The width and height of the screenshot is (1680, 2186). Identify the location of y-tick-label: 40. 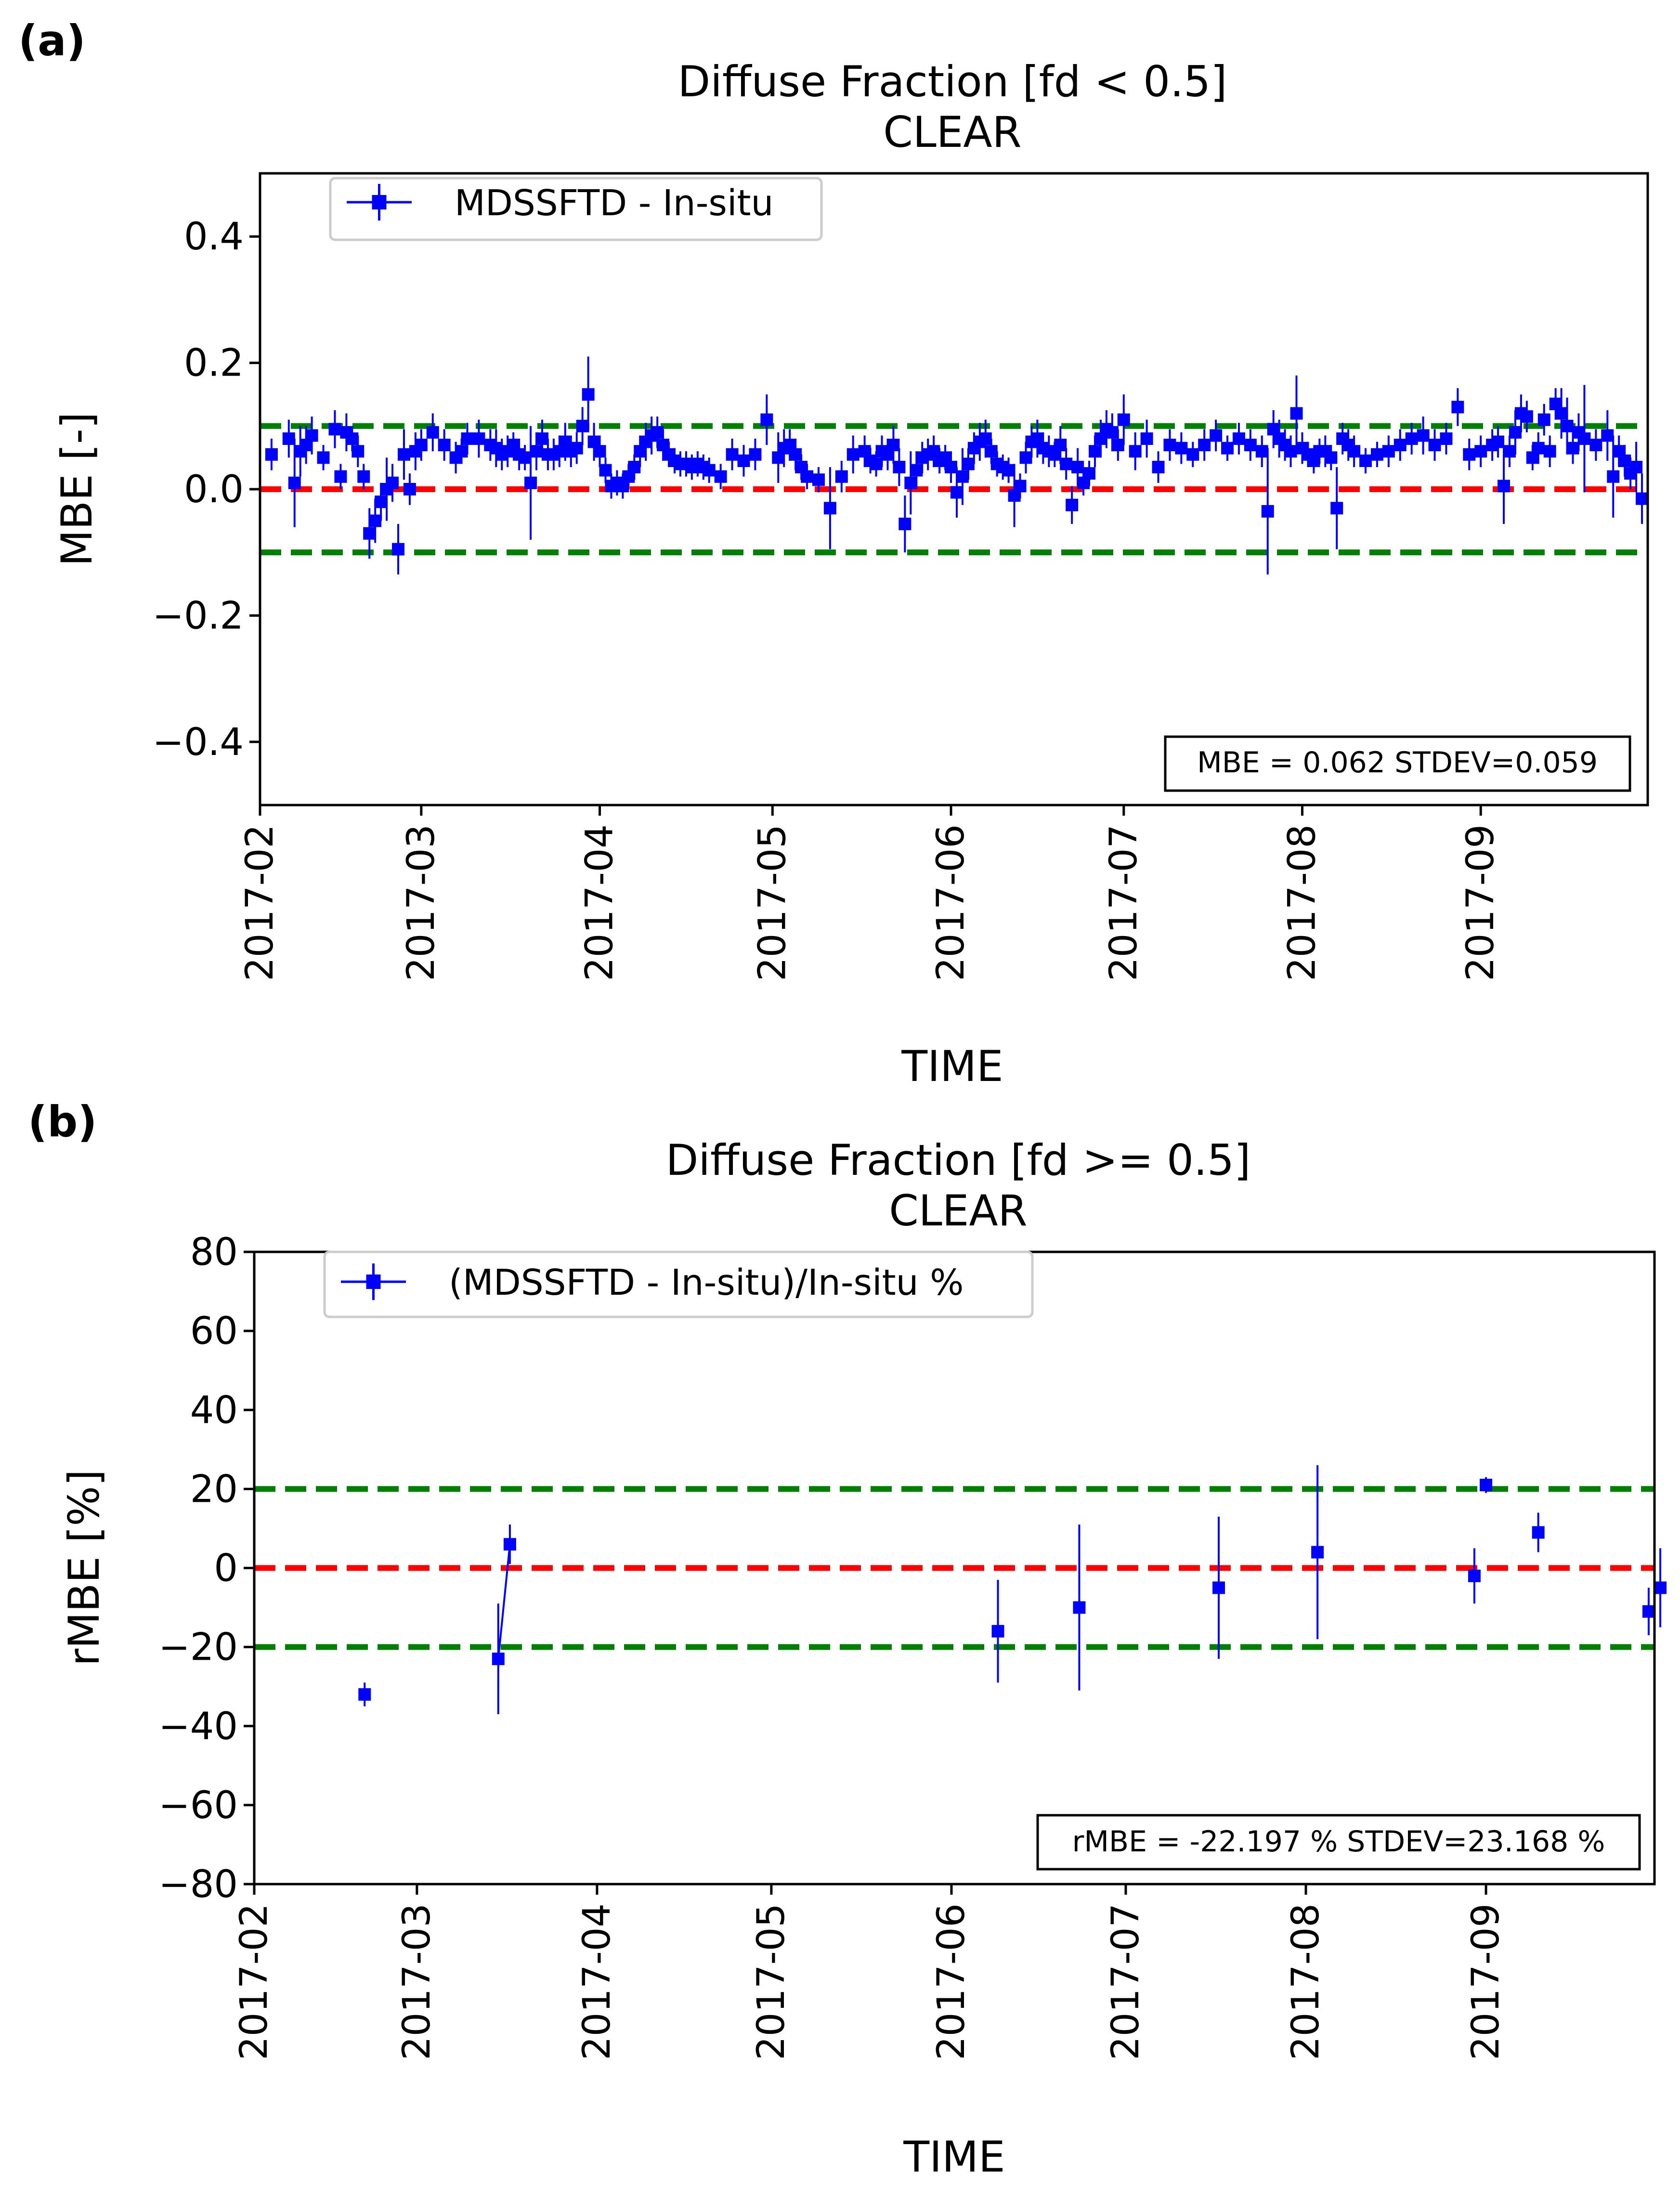
(214, 1410).